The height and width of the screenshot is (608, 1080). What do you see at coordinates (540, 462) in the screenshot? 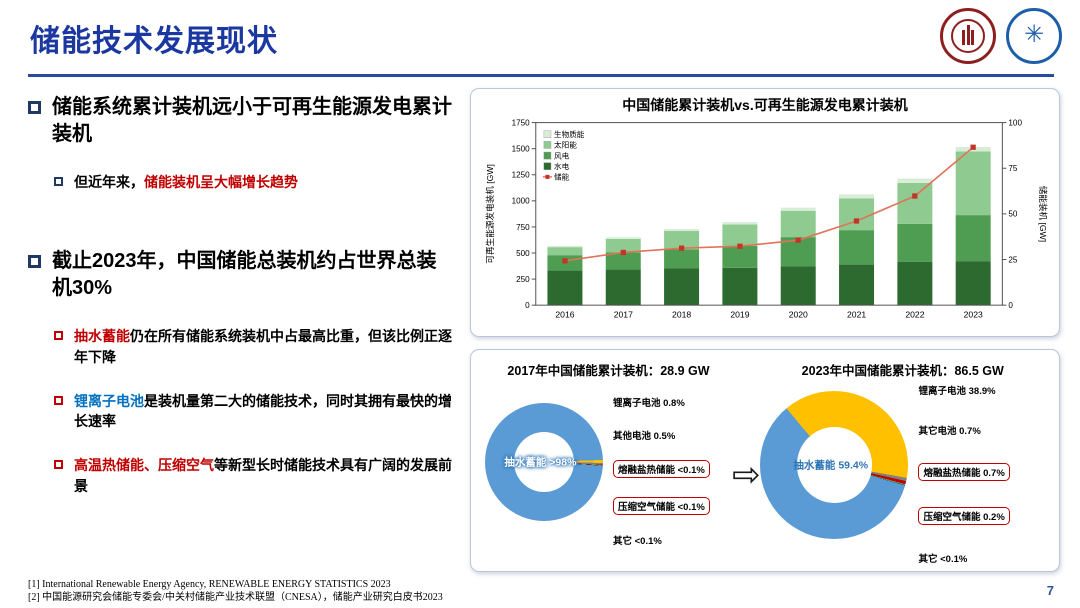
I see `donut-center-label: 抽水蓄能 >98%` at bounding box center [540, 462].